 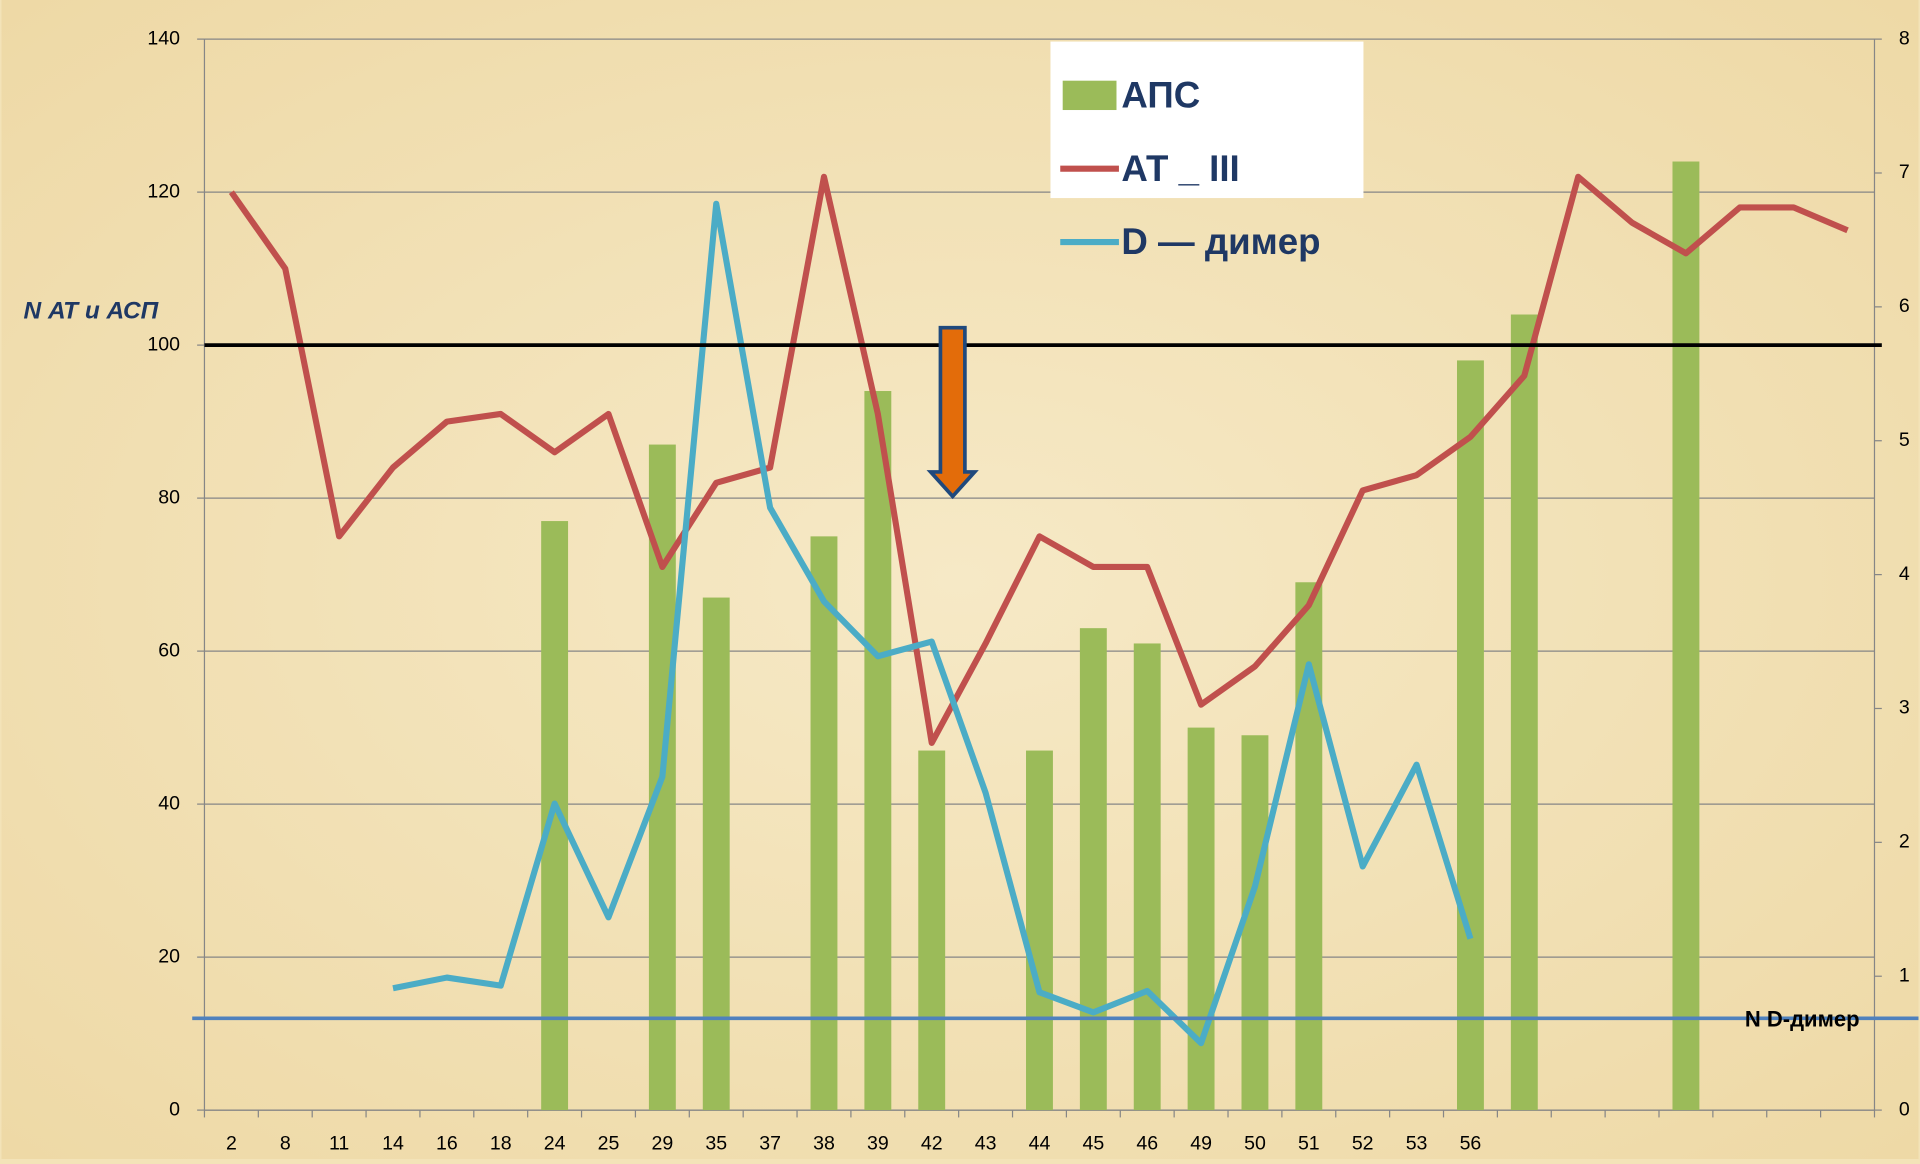 What do you see at coordinates (231, 1144) in the screenshot?
I see `x-tick-label: 2` at bounding box center [231, 1144].